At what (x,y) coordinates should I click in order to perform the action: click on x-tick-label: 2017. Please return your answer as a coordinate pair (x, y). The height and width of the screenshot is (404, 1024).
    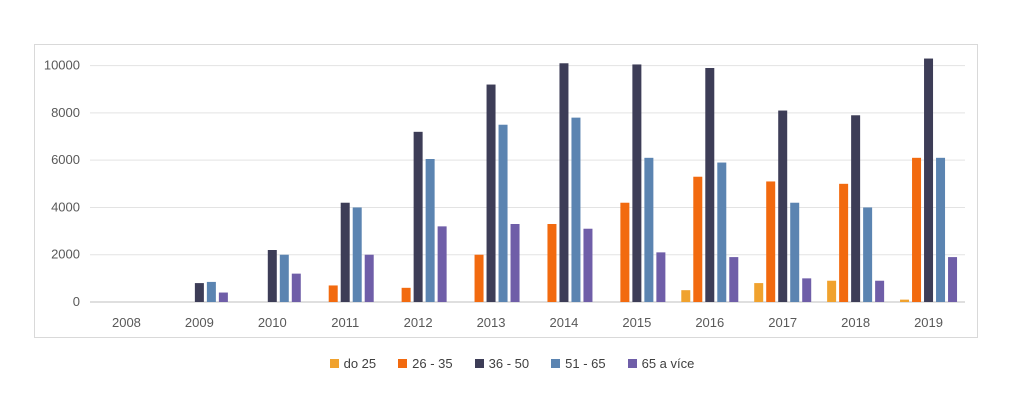
    Looking at the image, I should click on (782, 322).